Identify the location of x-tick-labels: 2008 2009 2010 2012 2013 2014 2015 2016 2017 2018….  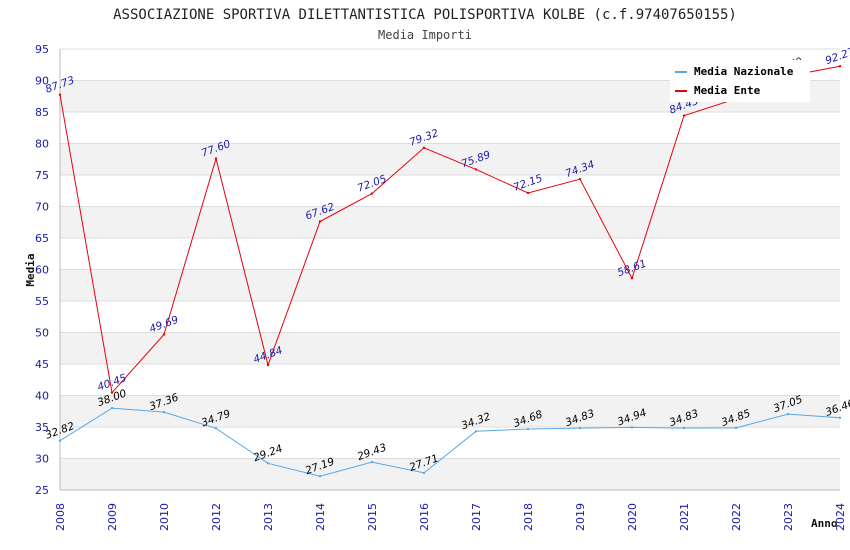
(450, 517).